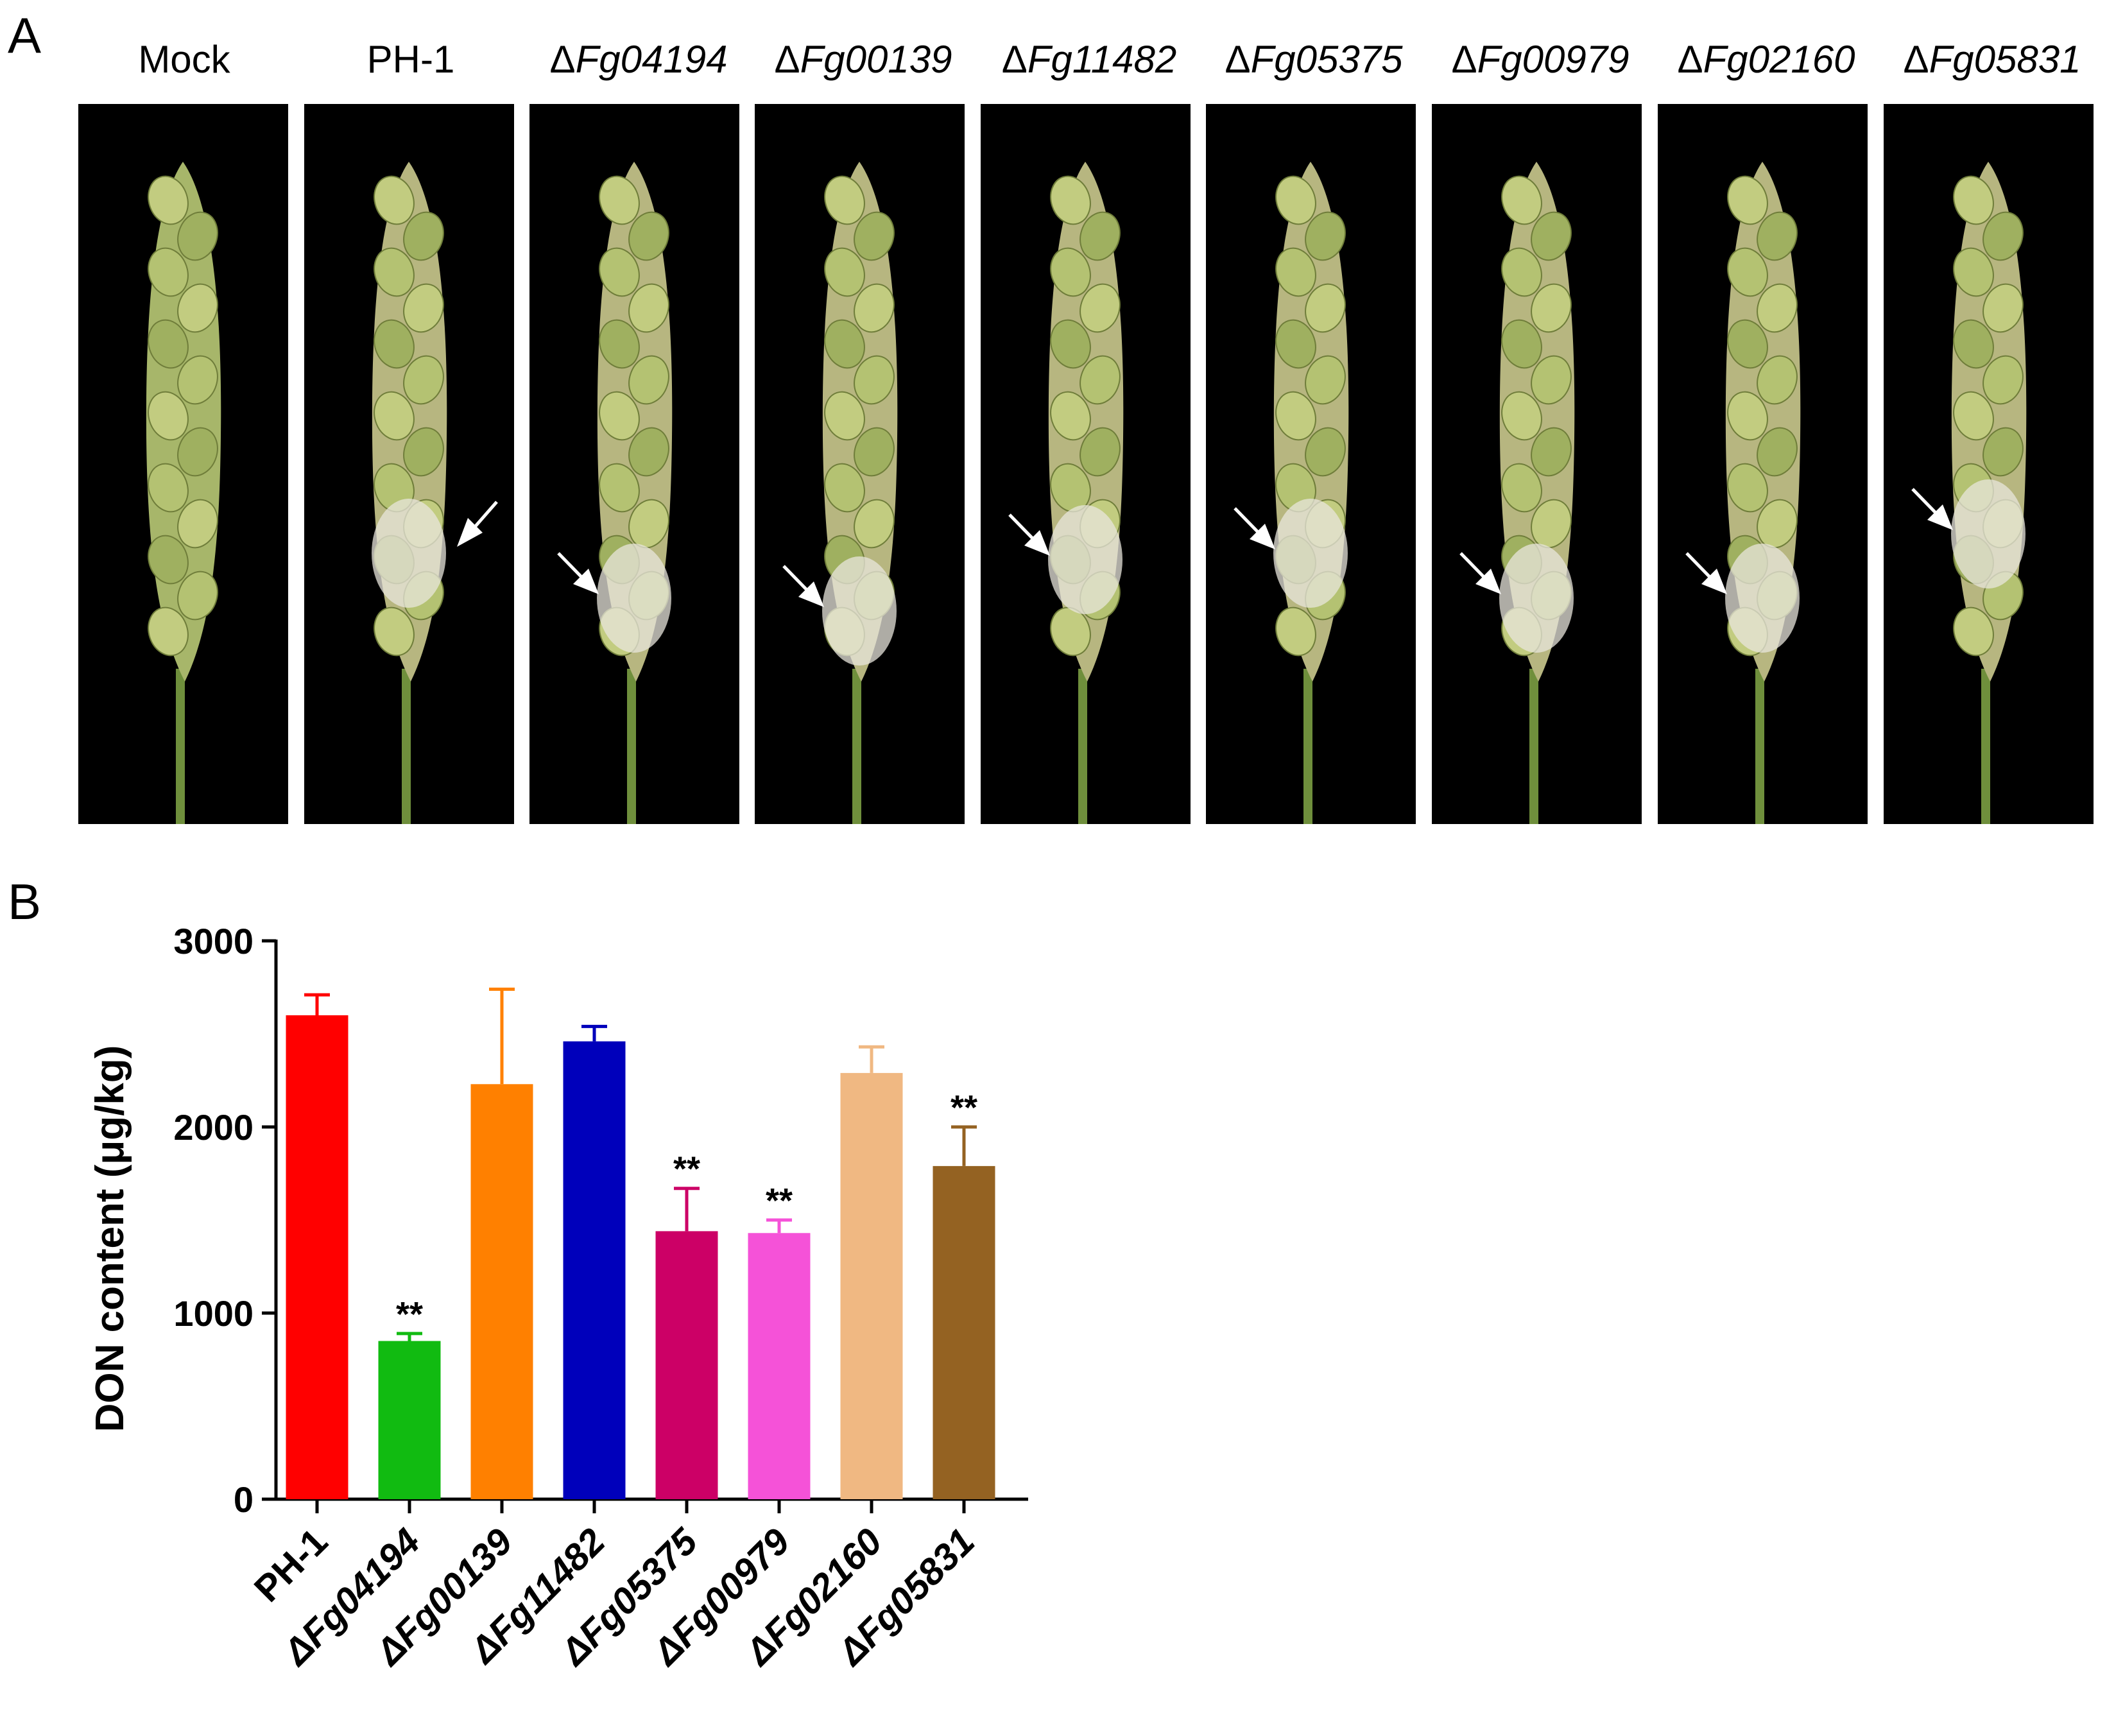 Image resolution: width=2107 pixels, height=1736 pixels. I want to click on y-tick-label: 2000, so click(213, 1127).